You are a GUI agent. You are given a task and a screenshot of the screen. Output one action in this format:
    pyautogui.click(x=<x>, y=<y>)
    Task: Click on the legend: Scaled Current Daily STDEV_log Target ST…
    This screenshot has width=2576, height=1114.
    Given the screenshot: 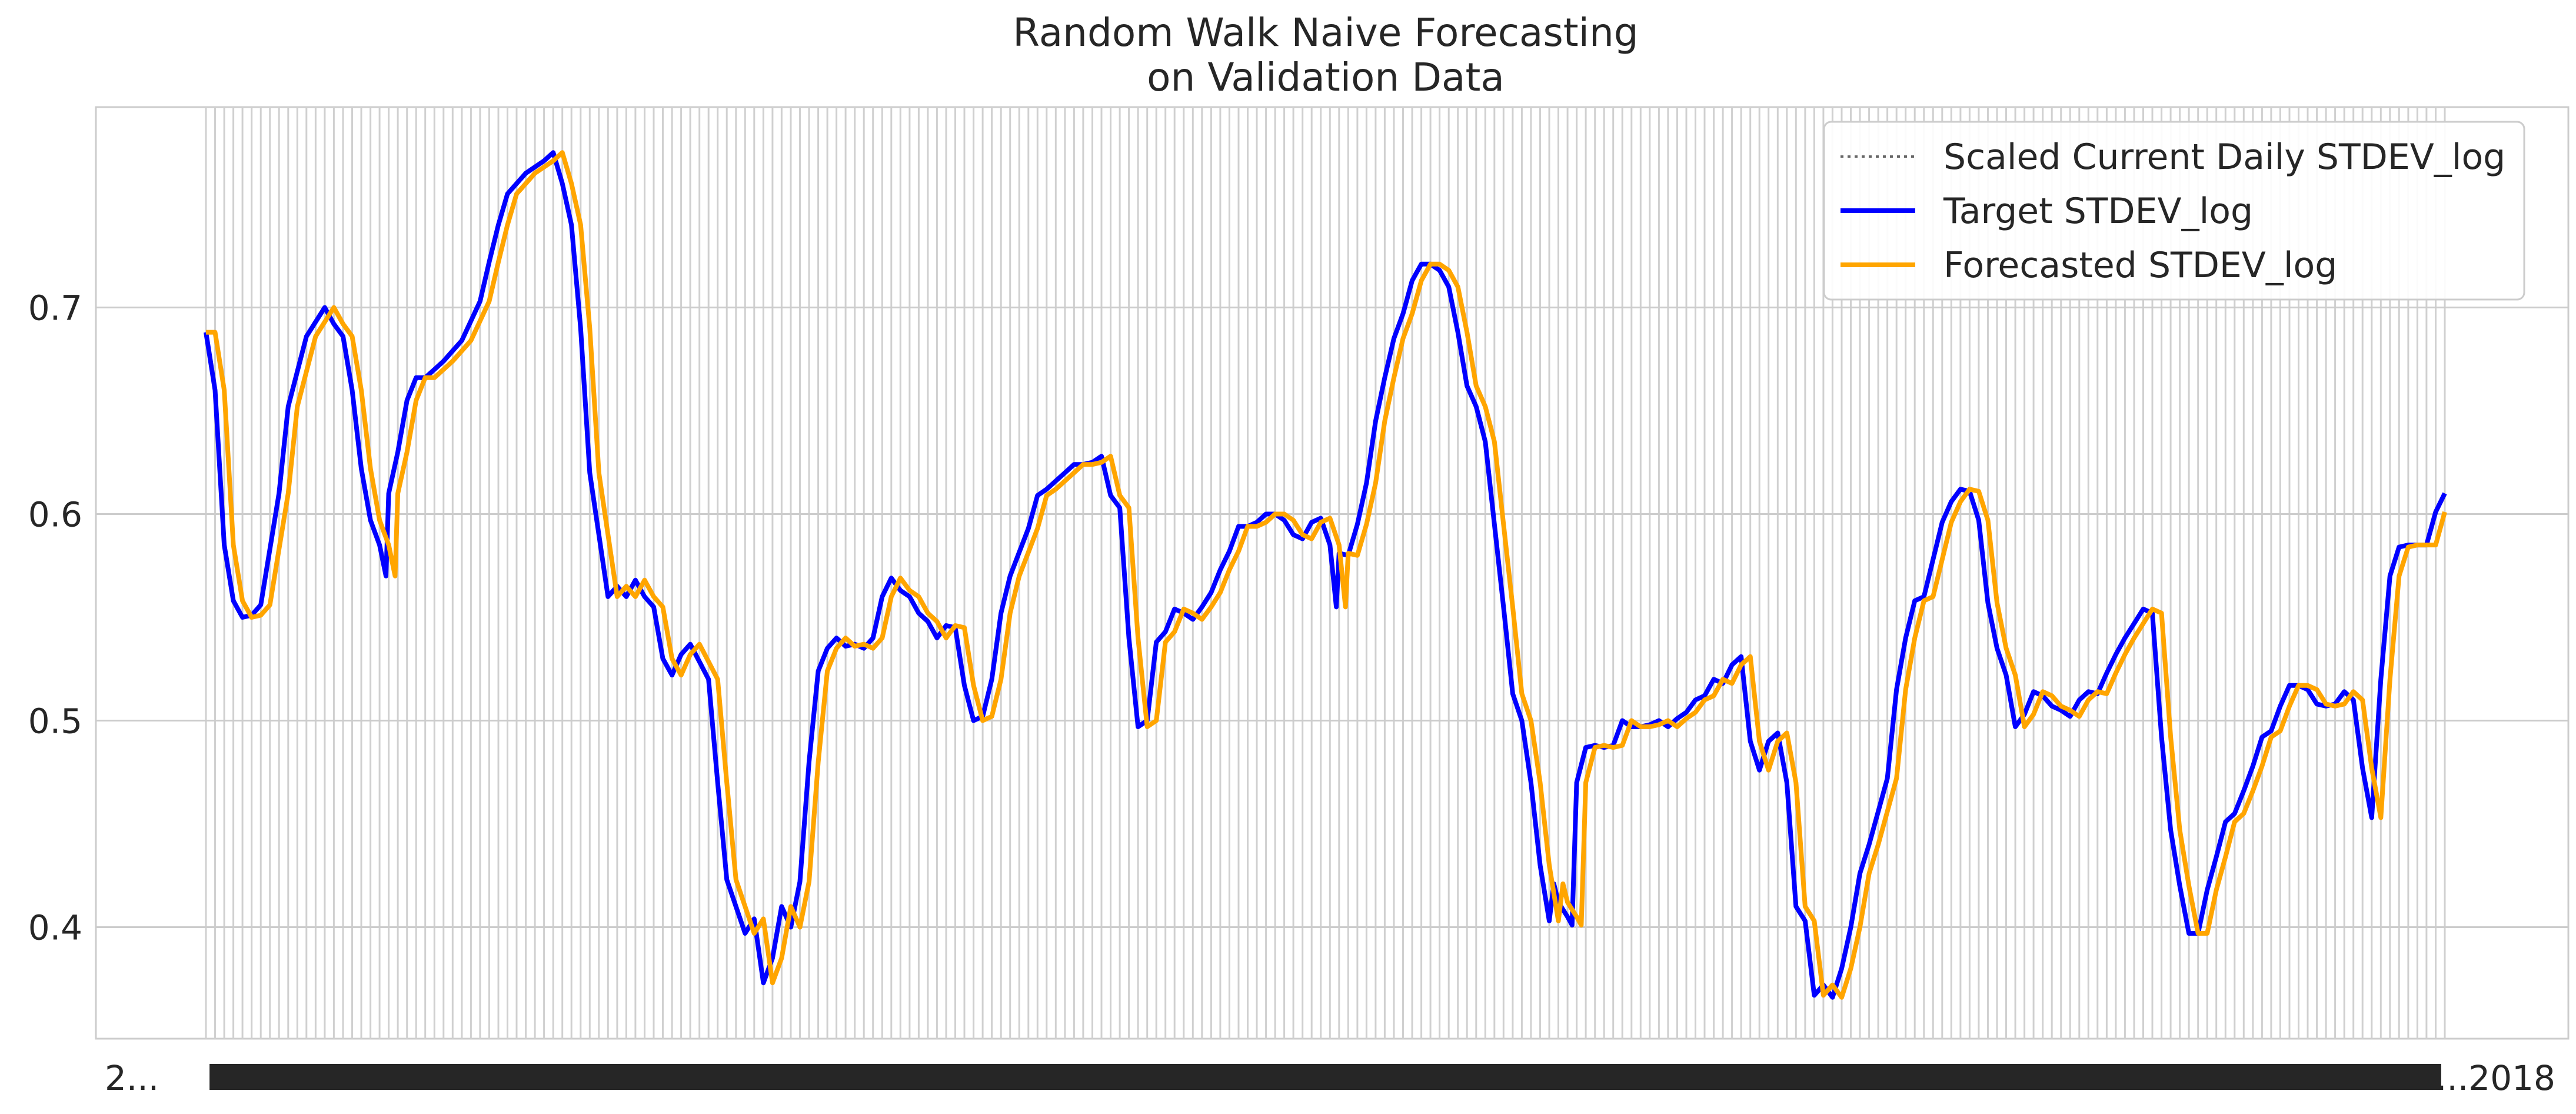 What is the action you would take?
    pyautogui.click(x=2174, y=211)
    